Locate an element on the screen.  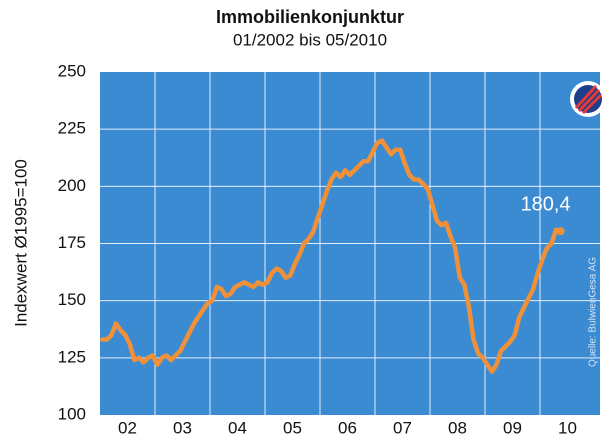
x-tick-label: 06 is located at coordinates (347, 427).